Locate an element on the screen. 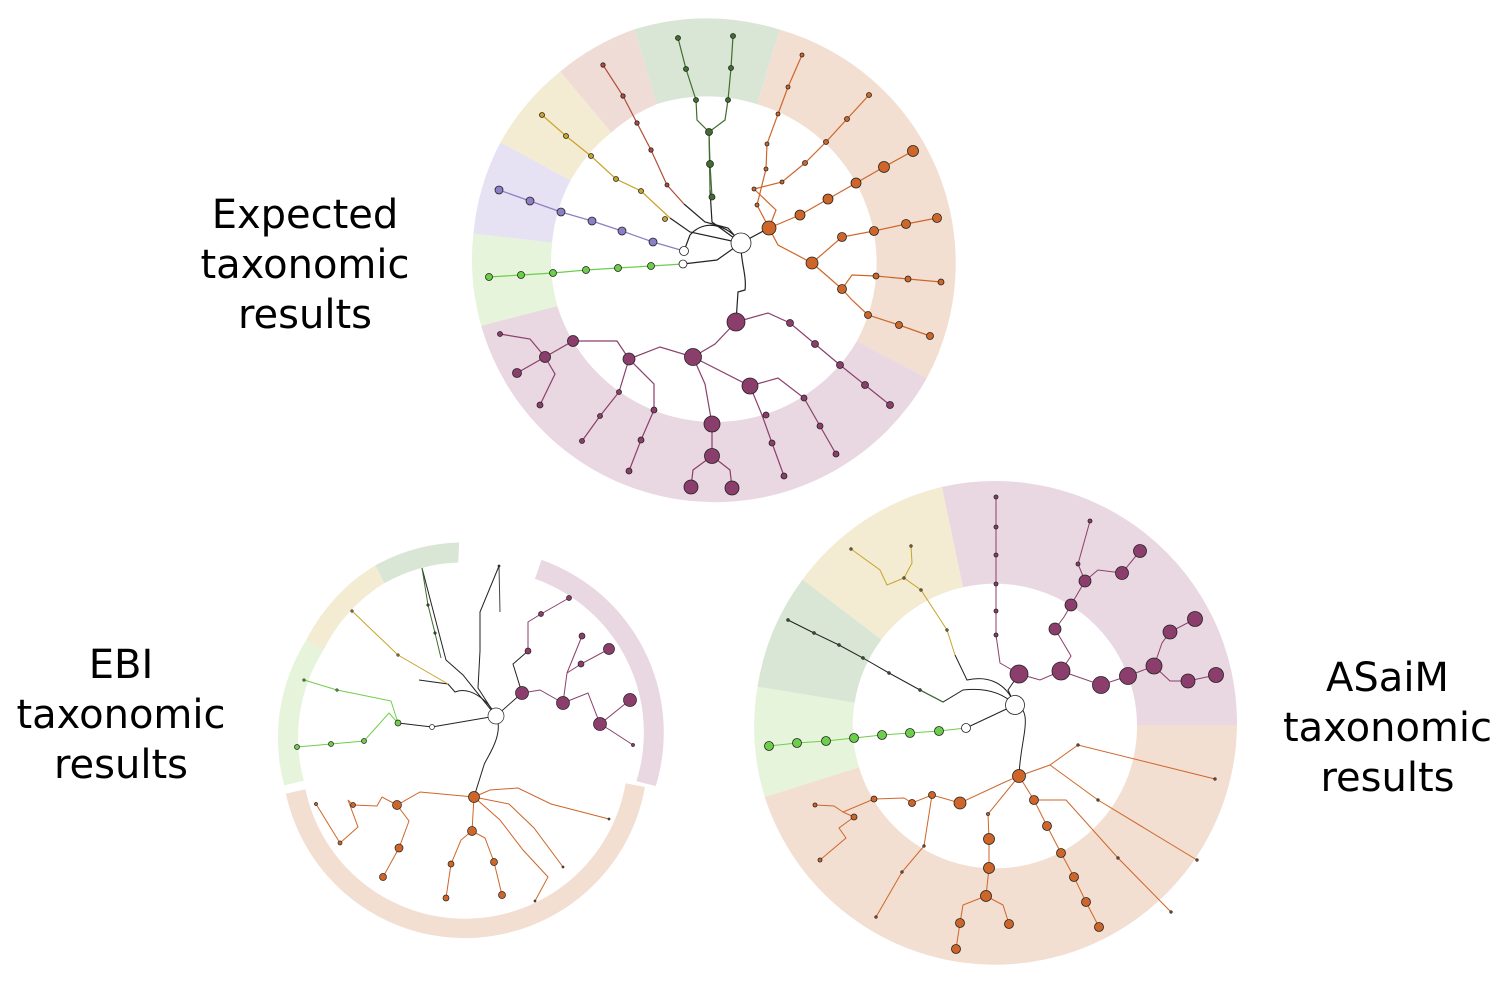  ebi-taxonomic-results-label: EBI taxonomic results is located at coordinates (121, 715).